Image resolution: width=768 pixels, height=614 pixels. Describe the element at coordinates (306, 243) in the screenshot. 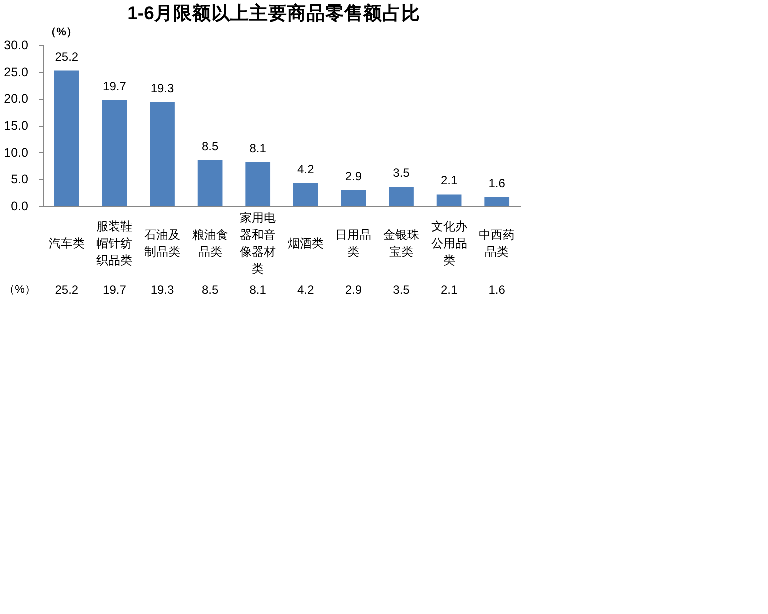

I see `x-tick-label: 烟酒类` at that location.